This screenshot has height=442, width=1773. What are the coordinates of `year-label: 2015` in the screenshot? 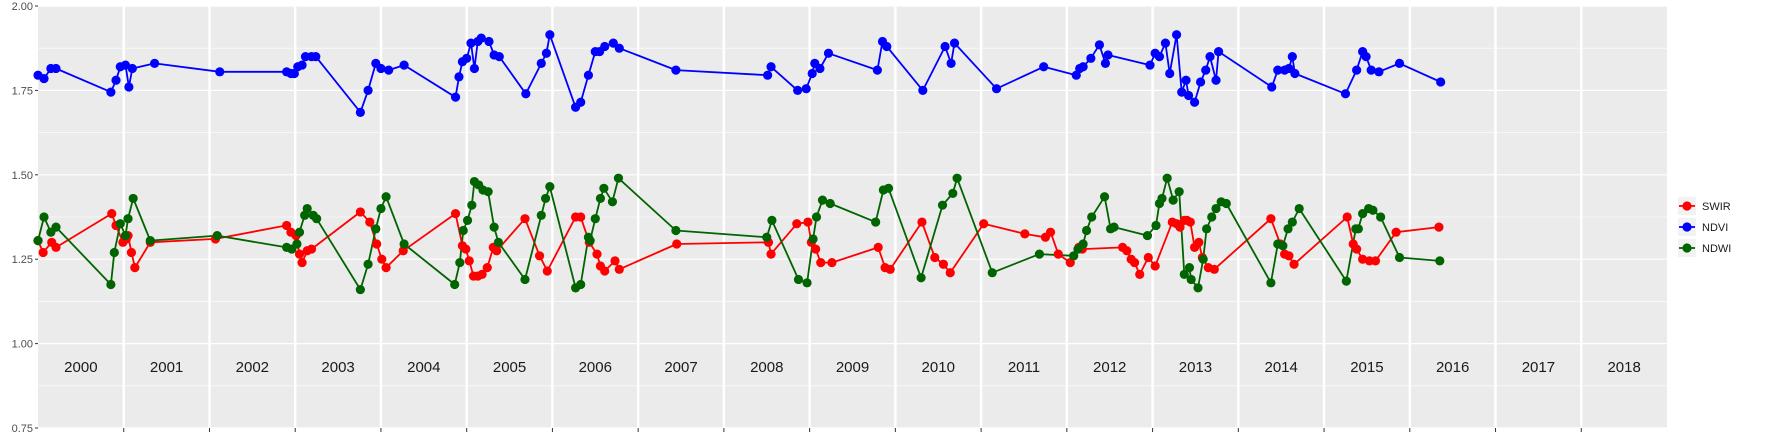 It's located at (1366, 367).